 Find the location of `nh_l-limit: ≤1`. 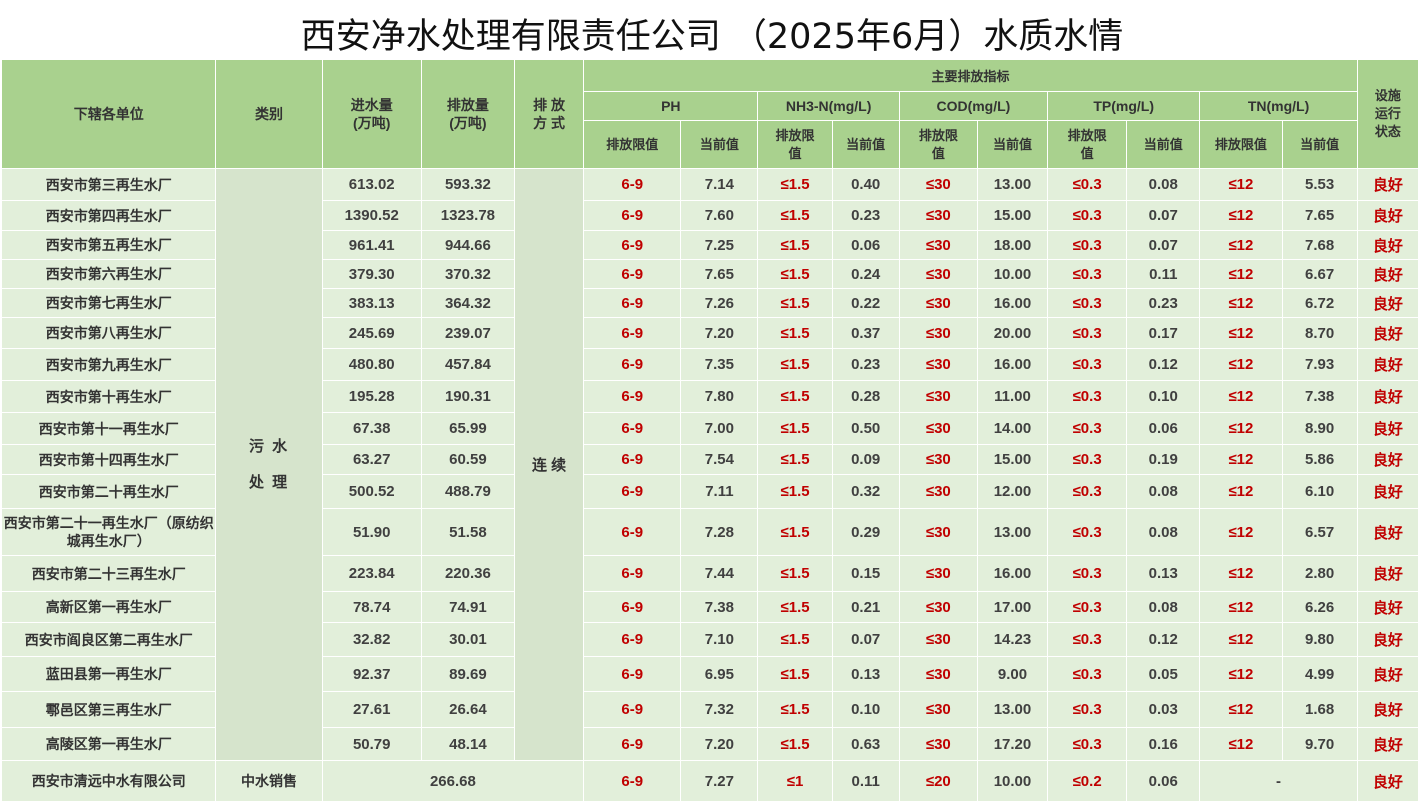

nh_l-limit: ≤1 is located at coordinates (795, 781).